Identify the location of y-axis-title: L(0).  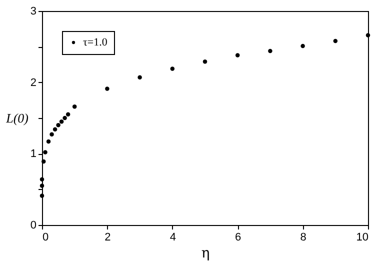
(16, 118).